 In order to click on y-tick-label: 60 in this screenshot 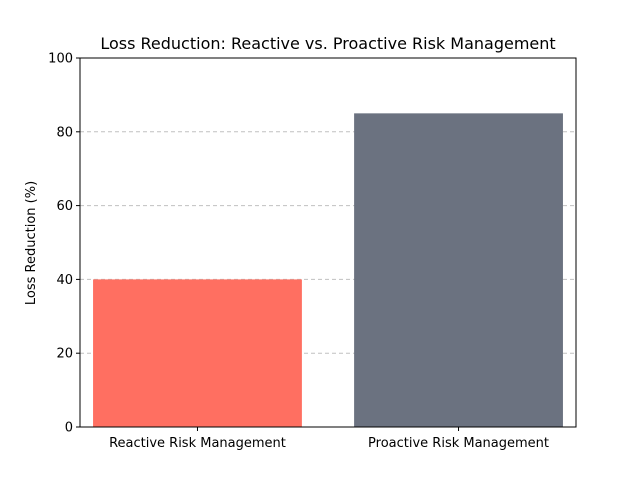, I will do `click(64, 206)`.